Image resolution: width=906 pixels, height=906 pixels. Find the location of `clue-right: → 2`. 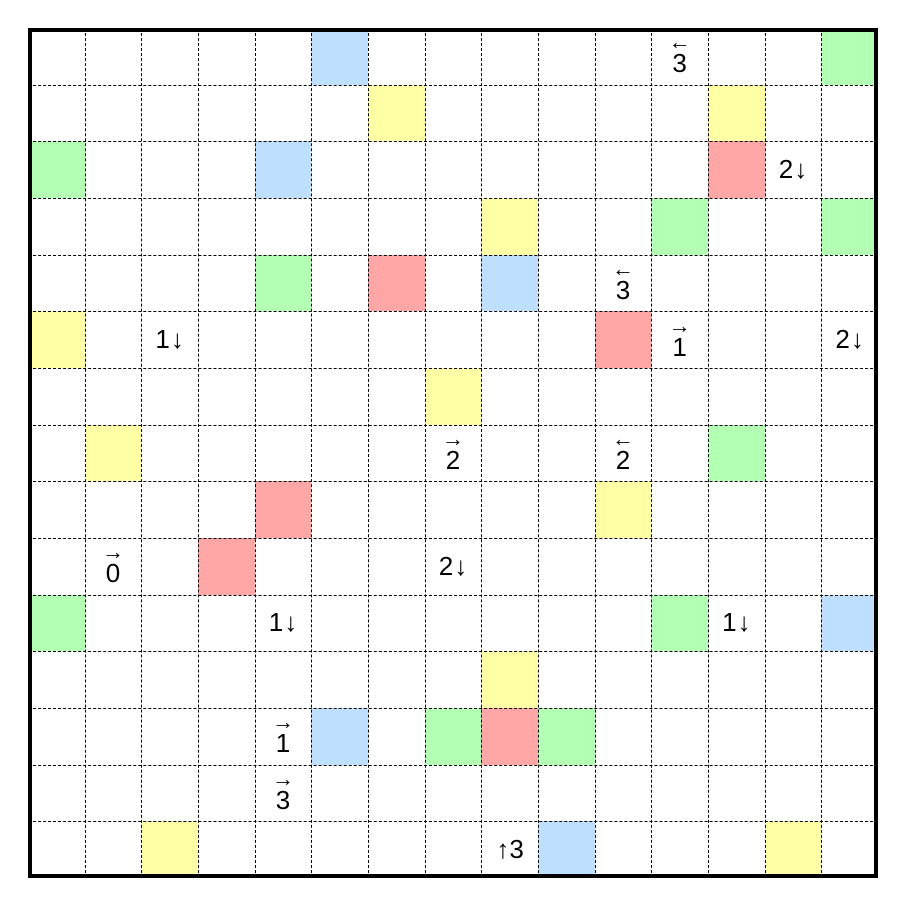

clue-right: → 2 is located at coordinates (453, 453).